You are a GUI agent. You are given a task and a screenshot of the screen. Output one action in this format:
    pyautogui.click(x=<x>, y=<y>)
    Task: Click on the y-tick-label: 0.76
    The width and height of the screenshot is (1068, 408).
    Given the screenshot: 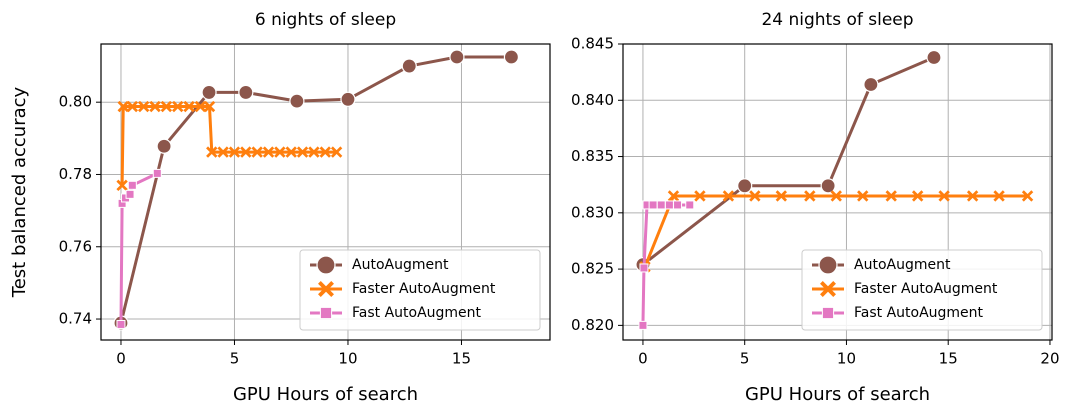 What is the action you would take?
    pyautogui.click(x=75, y=246)
    